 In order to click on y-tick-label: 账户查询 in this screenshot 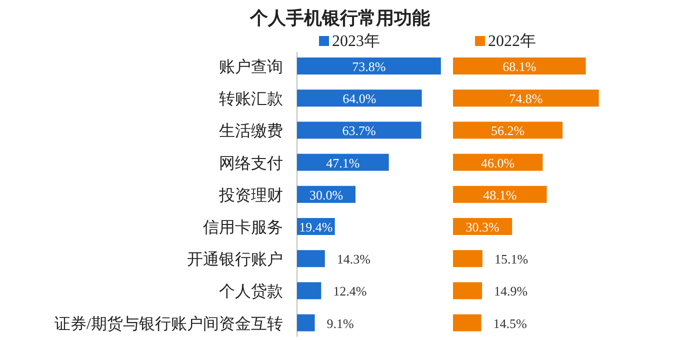, I will do `click(251, 67)`.